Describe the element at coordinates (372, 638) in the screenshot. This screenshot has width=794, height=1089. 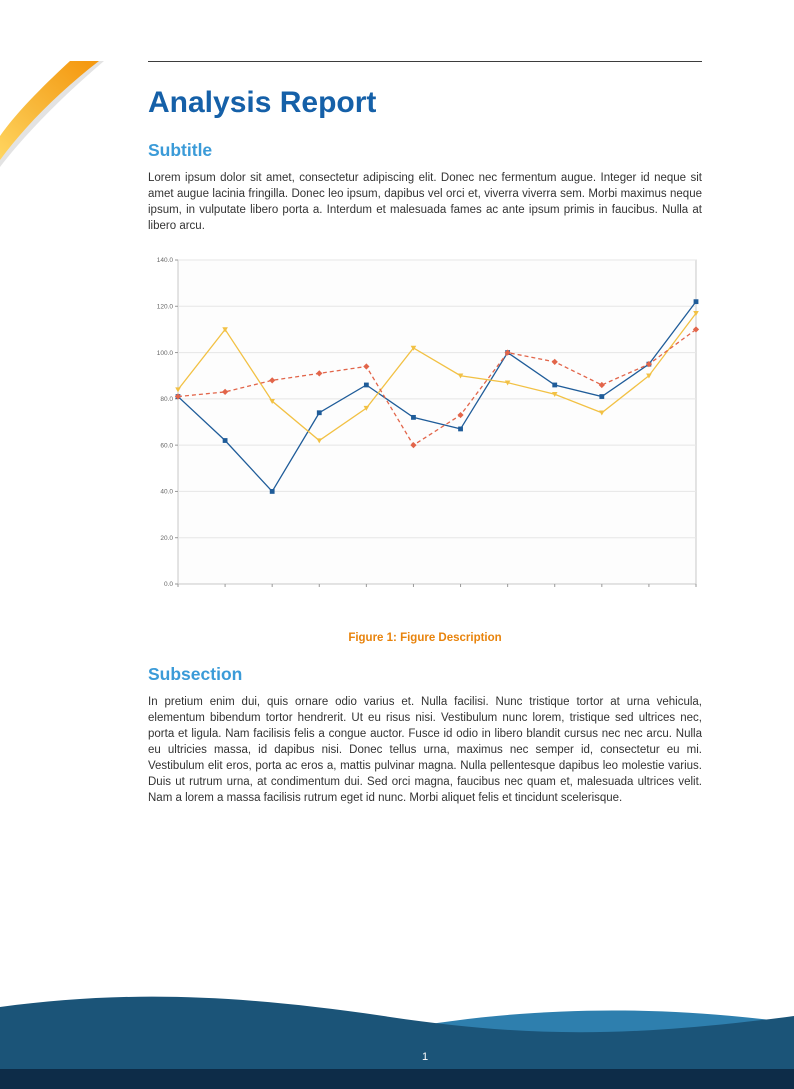
I see `figure-caption-label: Figure 1:` at that location.